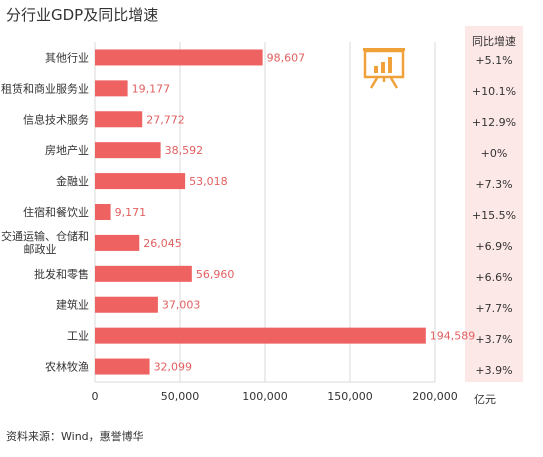 Image resolution: width=543 pixels, height=457 pixels. I want to click on growth-value: +7.3%, so click(494, 185).